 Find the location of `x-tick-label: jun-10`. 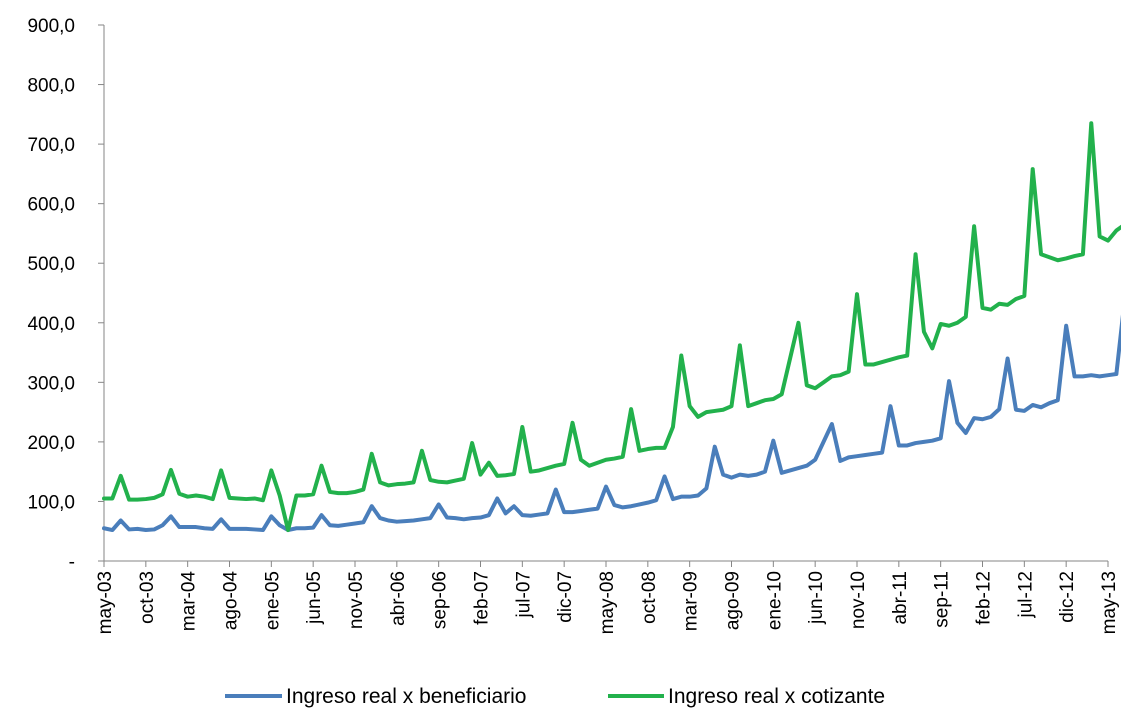

x-tick-label: jun-10 is located at coordinates (816, 598).